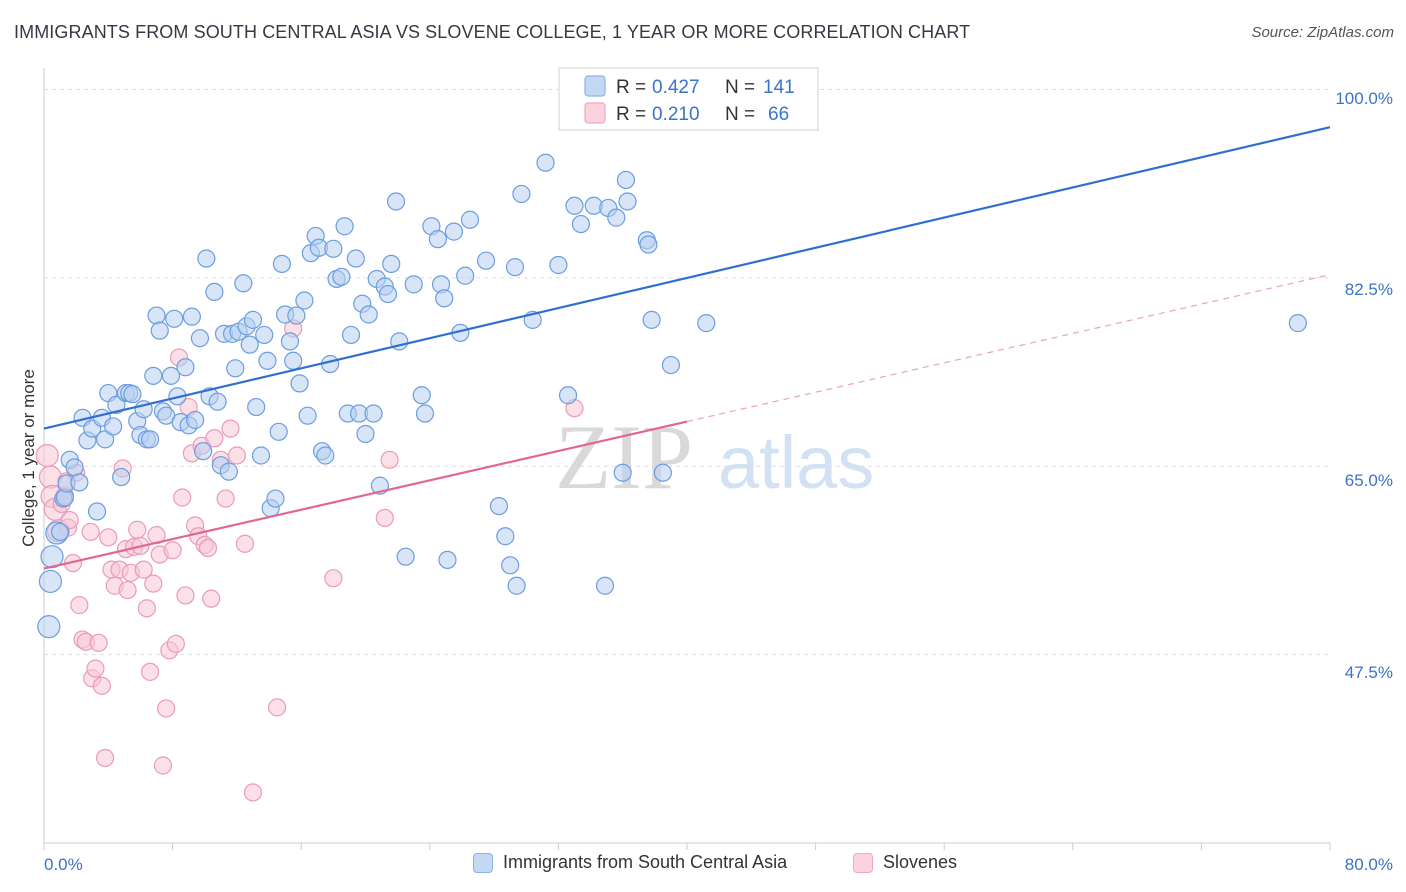 The image size is (1406, 892). What do you see at coordinates (740, 114) in the screenshot?
I see `legend-n-label-slovenes: N =` at bounding box center [740, 114].